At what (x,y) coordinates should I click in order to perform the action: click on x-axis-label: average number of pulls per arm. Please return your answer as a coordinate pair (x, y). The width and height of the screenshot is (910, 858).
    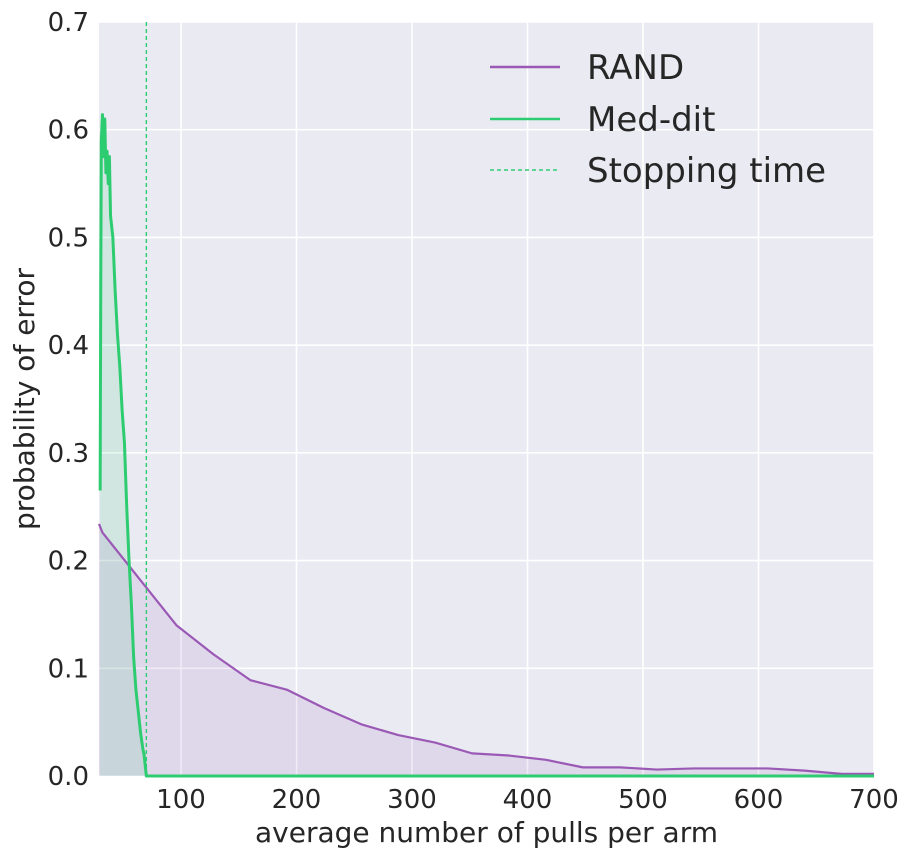
    Looking at the image, I should click on (486, 832).